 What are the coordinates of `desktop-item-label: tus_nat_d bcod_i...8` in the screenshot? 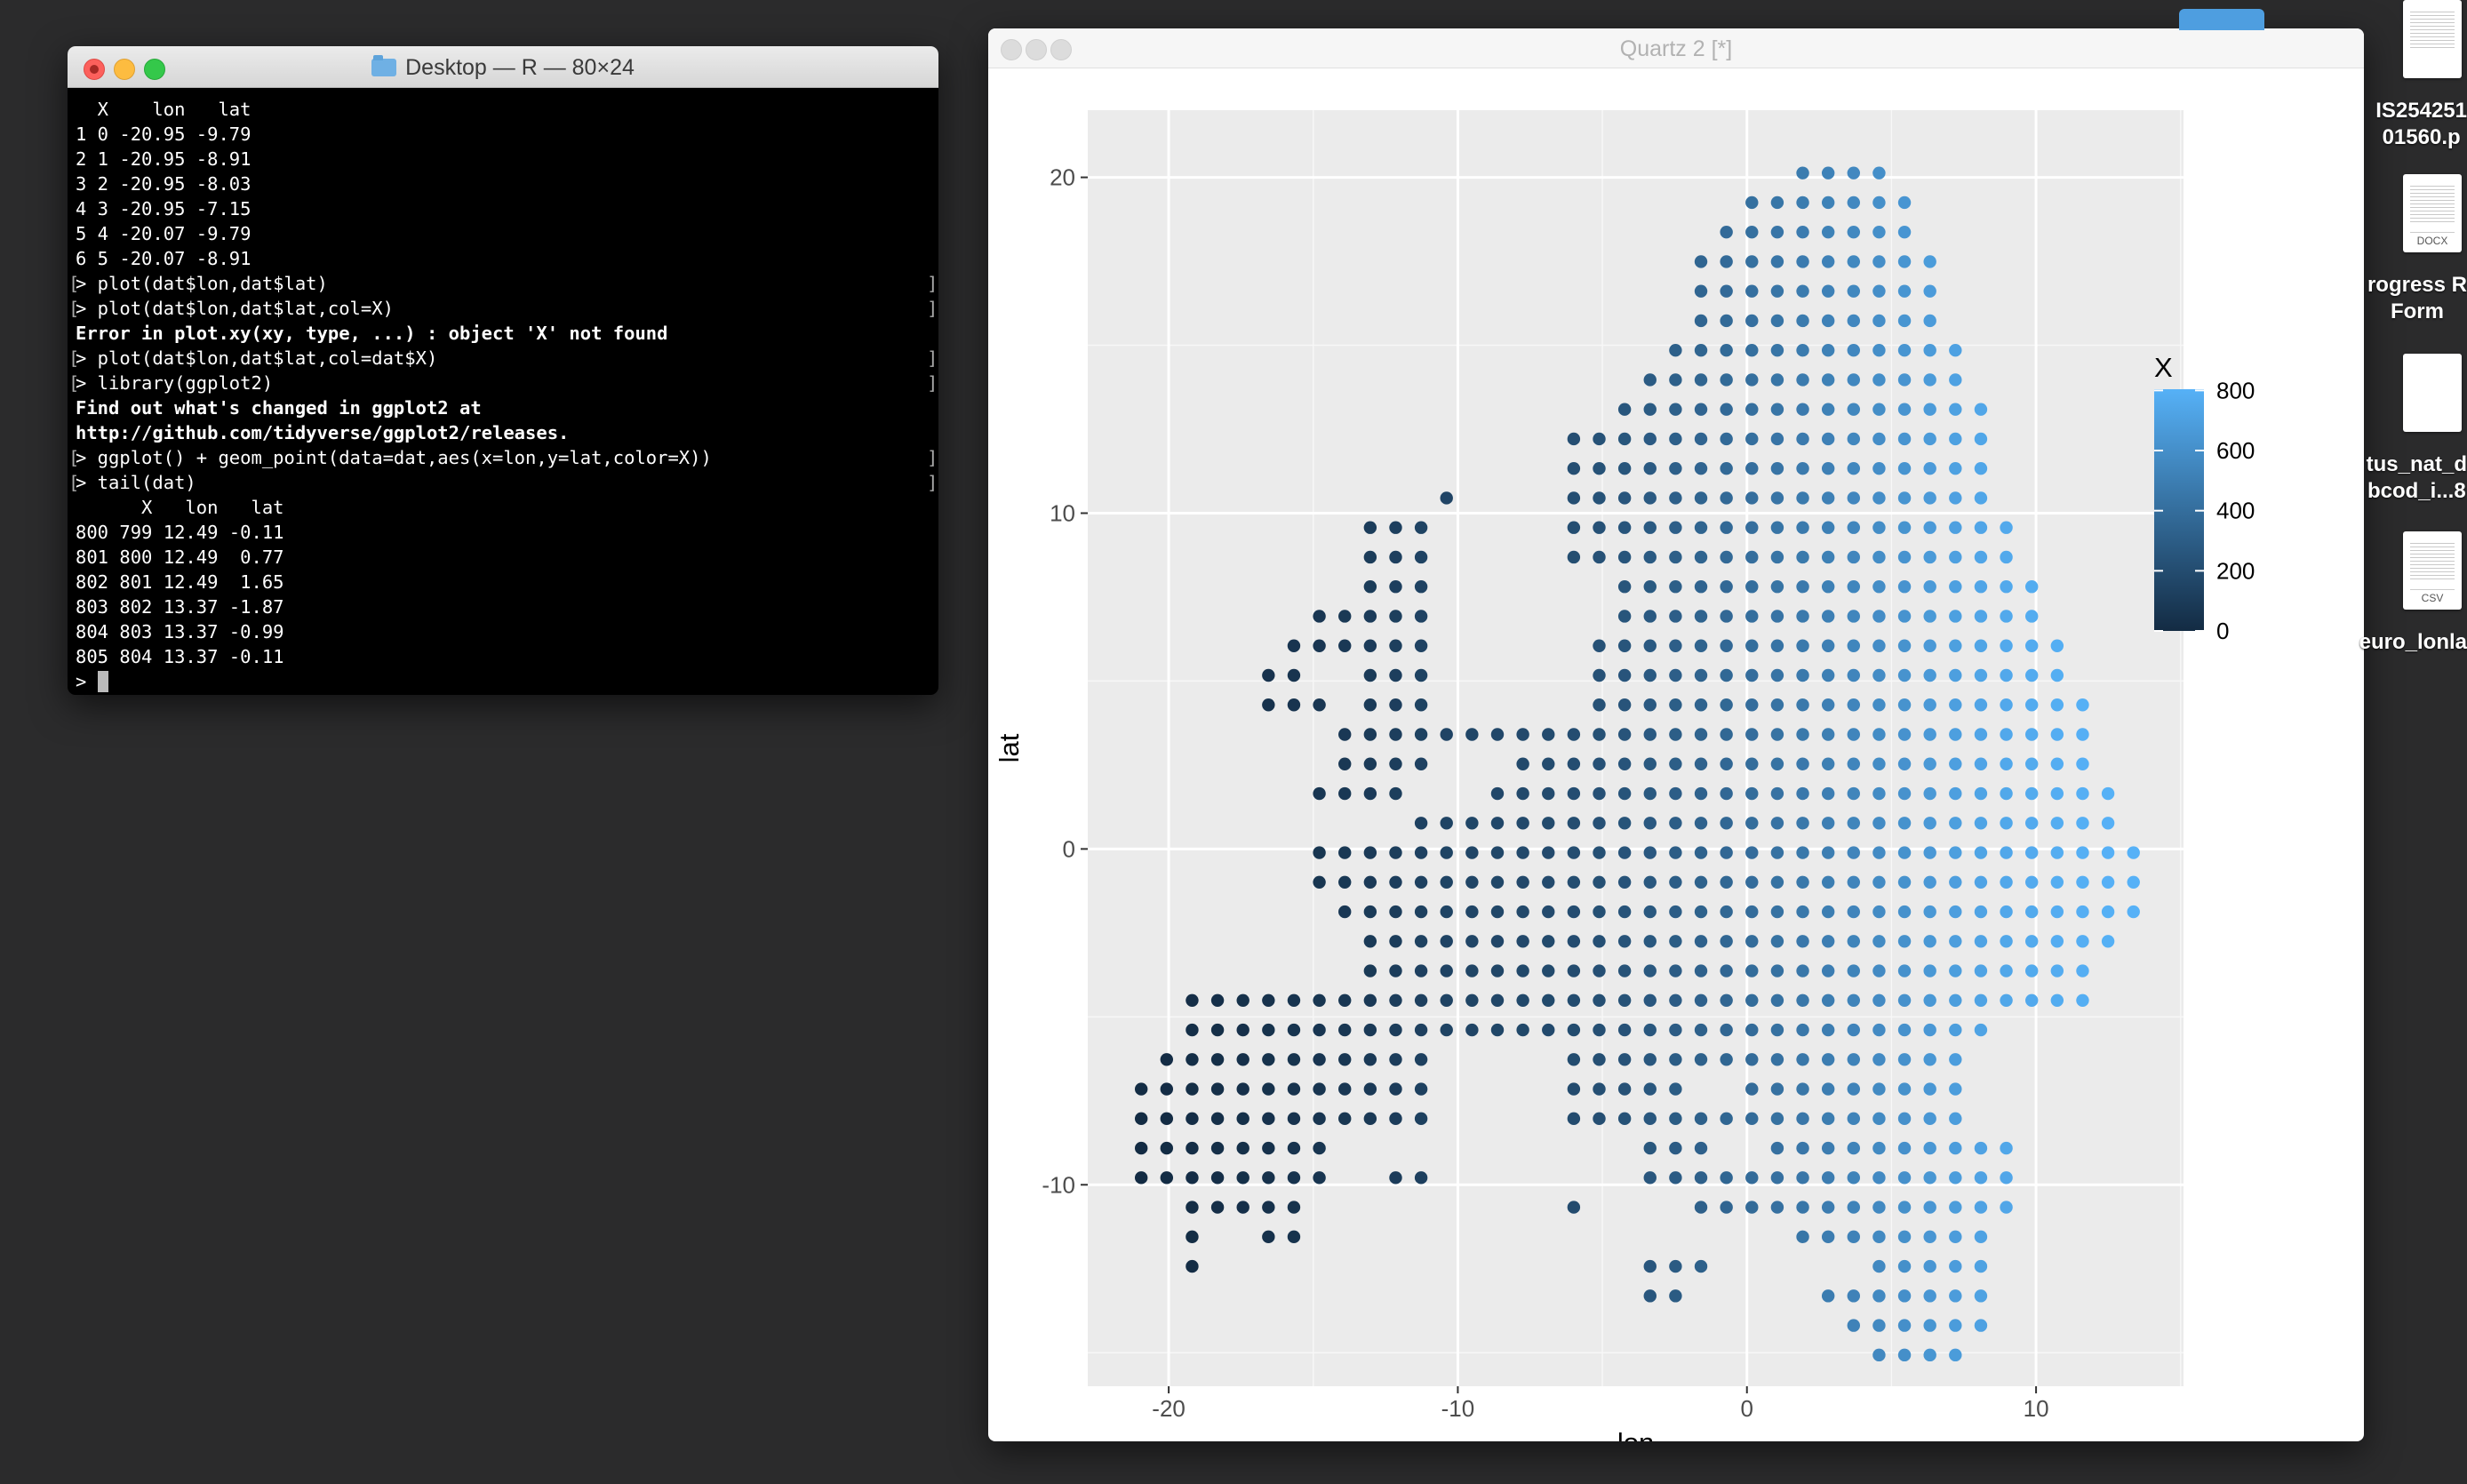 It's located at (2417, 478).